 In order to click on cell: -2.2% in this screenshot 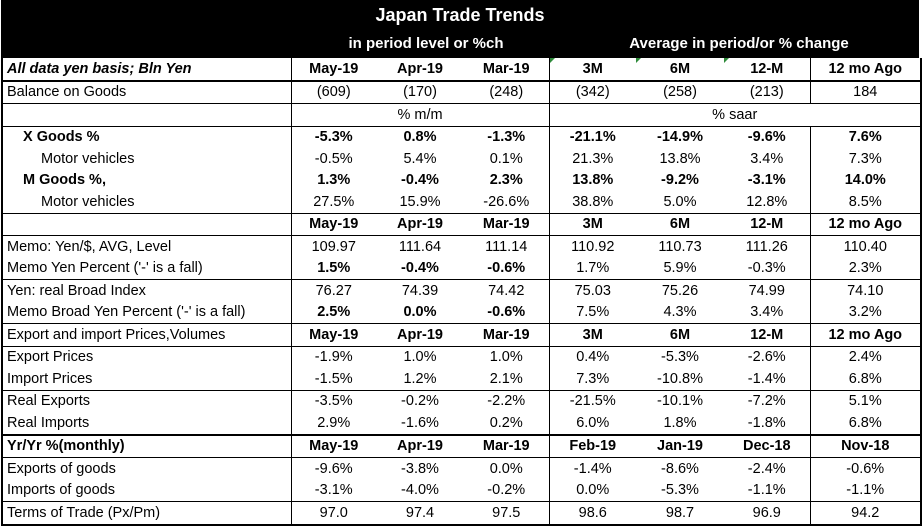, I will do `click(506, 400)`.